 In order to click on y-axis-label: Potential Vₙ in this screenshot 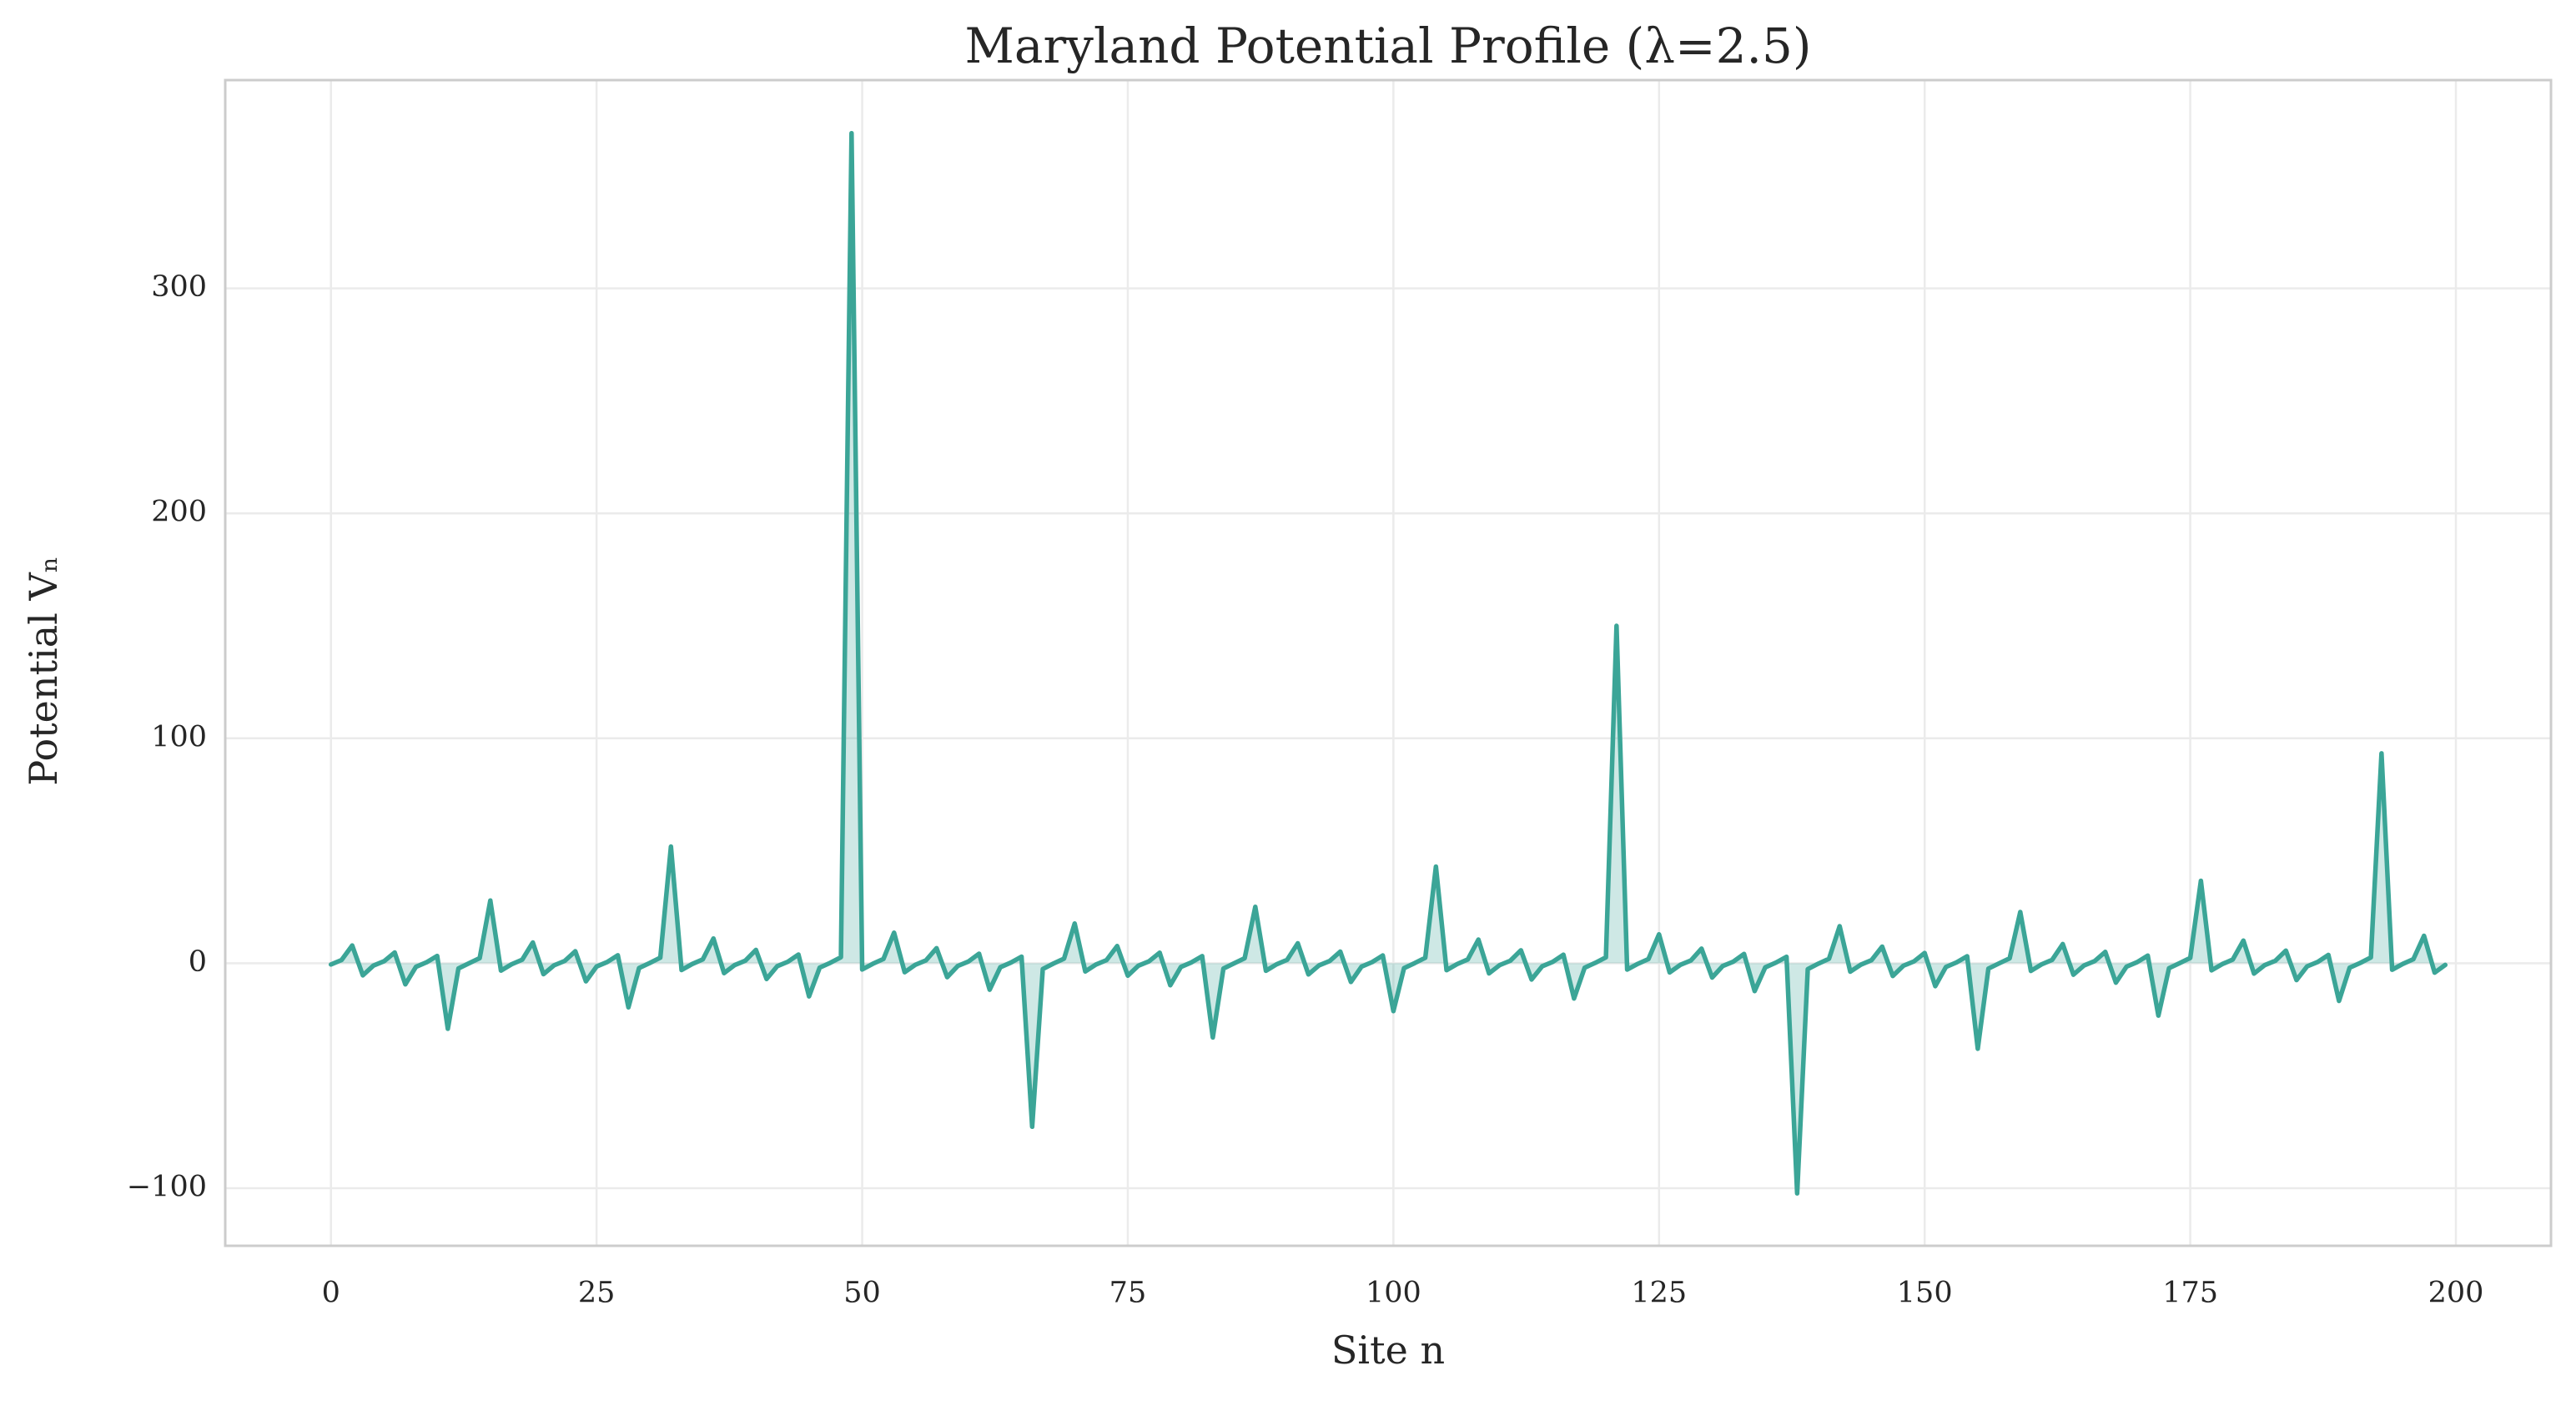, I will do `click(43, 670)`.